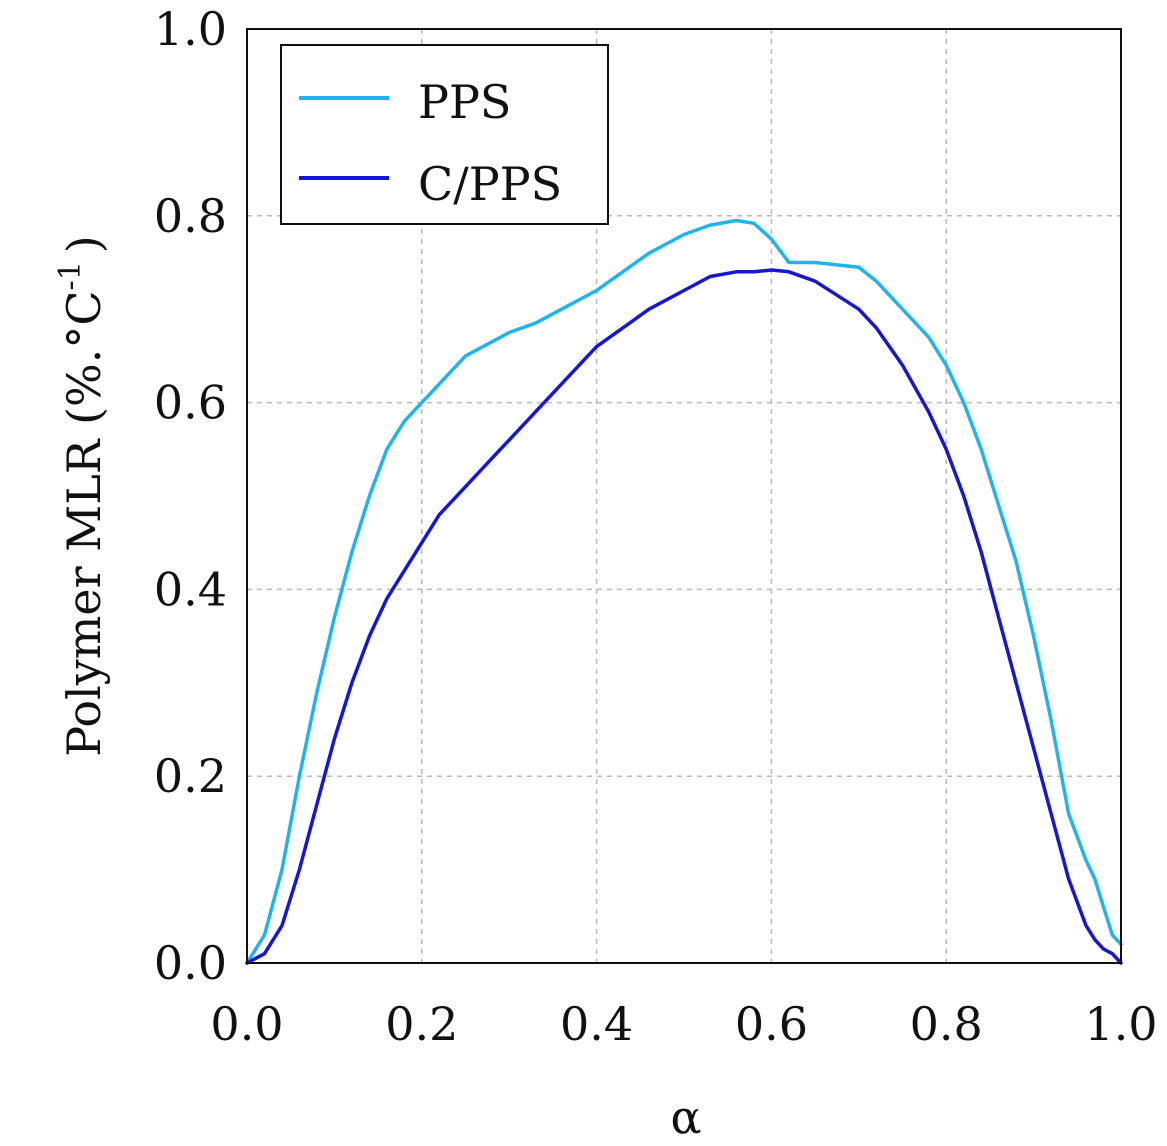 Image resolution: width=1167 pixels, height=1146 pixels. Describe the element at coordinates (246, 1024) in the screenshot. I see `x-tick-label: 0.0` at that location.